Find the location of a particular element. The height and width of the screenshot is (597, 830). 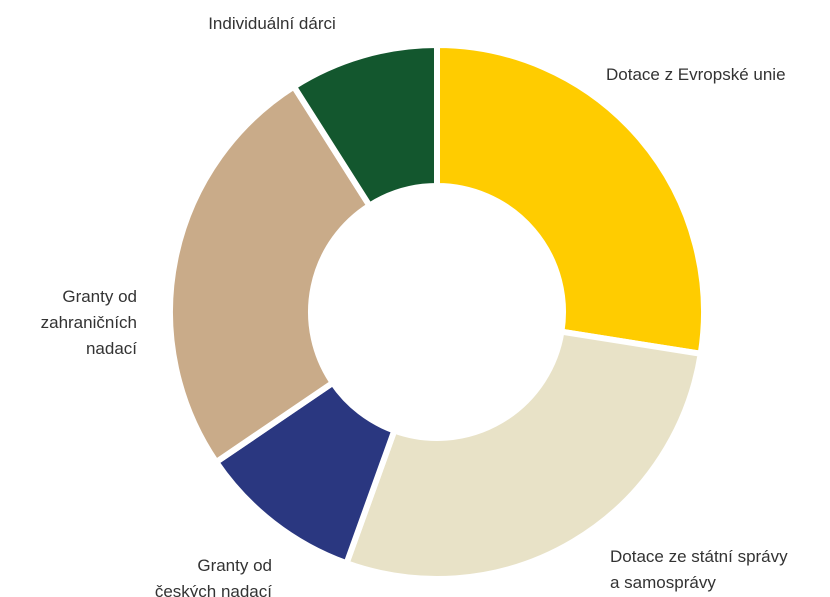

slice-label-line: nadací is located at coordinates (111, 348).